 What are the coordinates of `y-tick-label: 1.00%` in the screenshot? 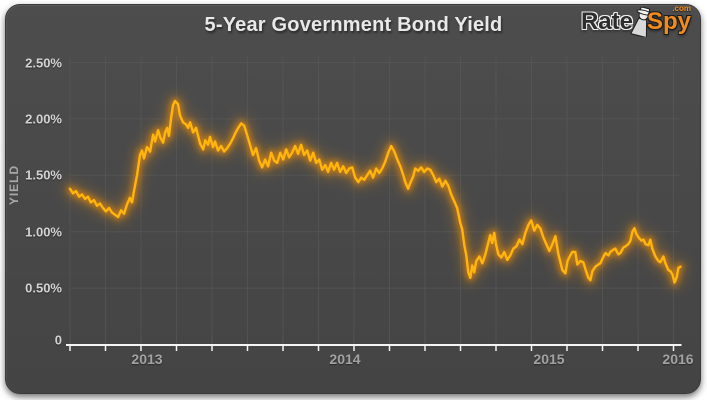 It's located at (43, 232).